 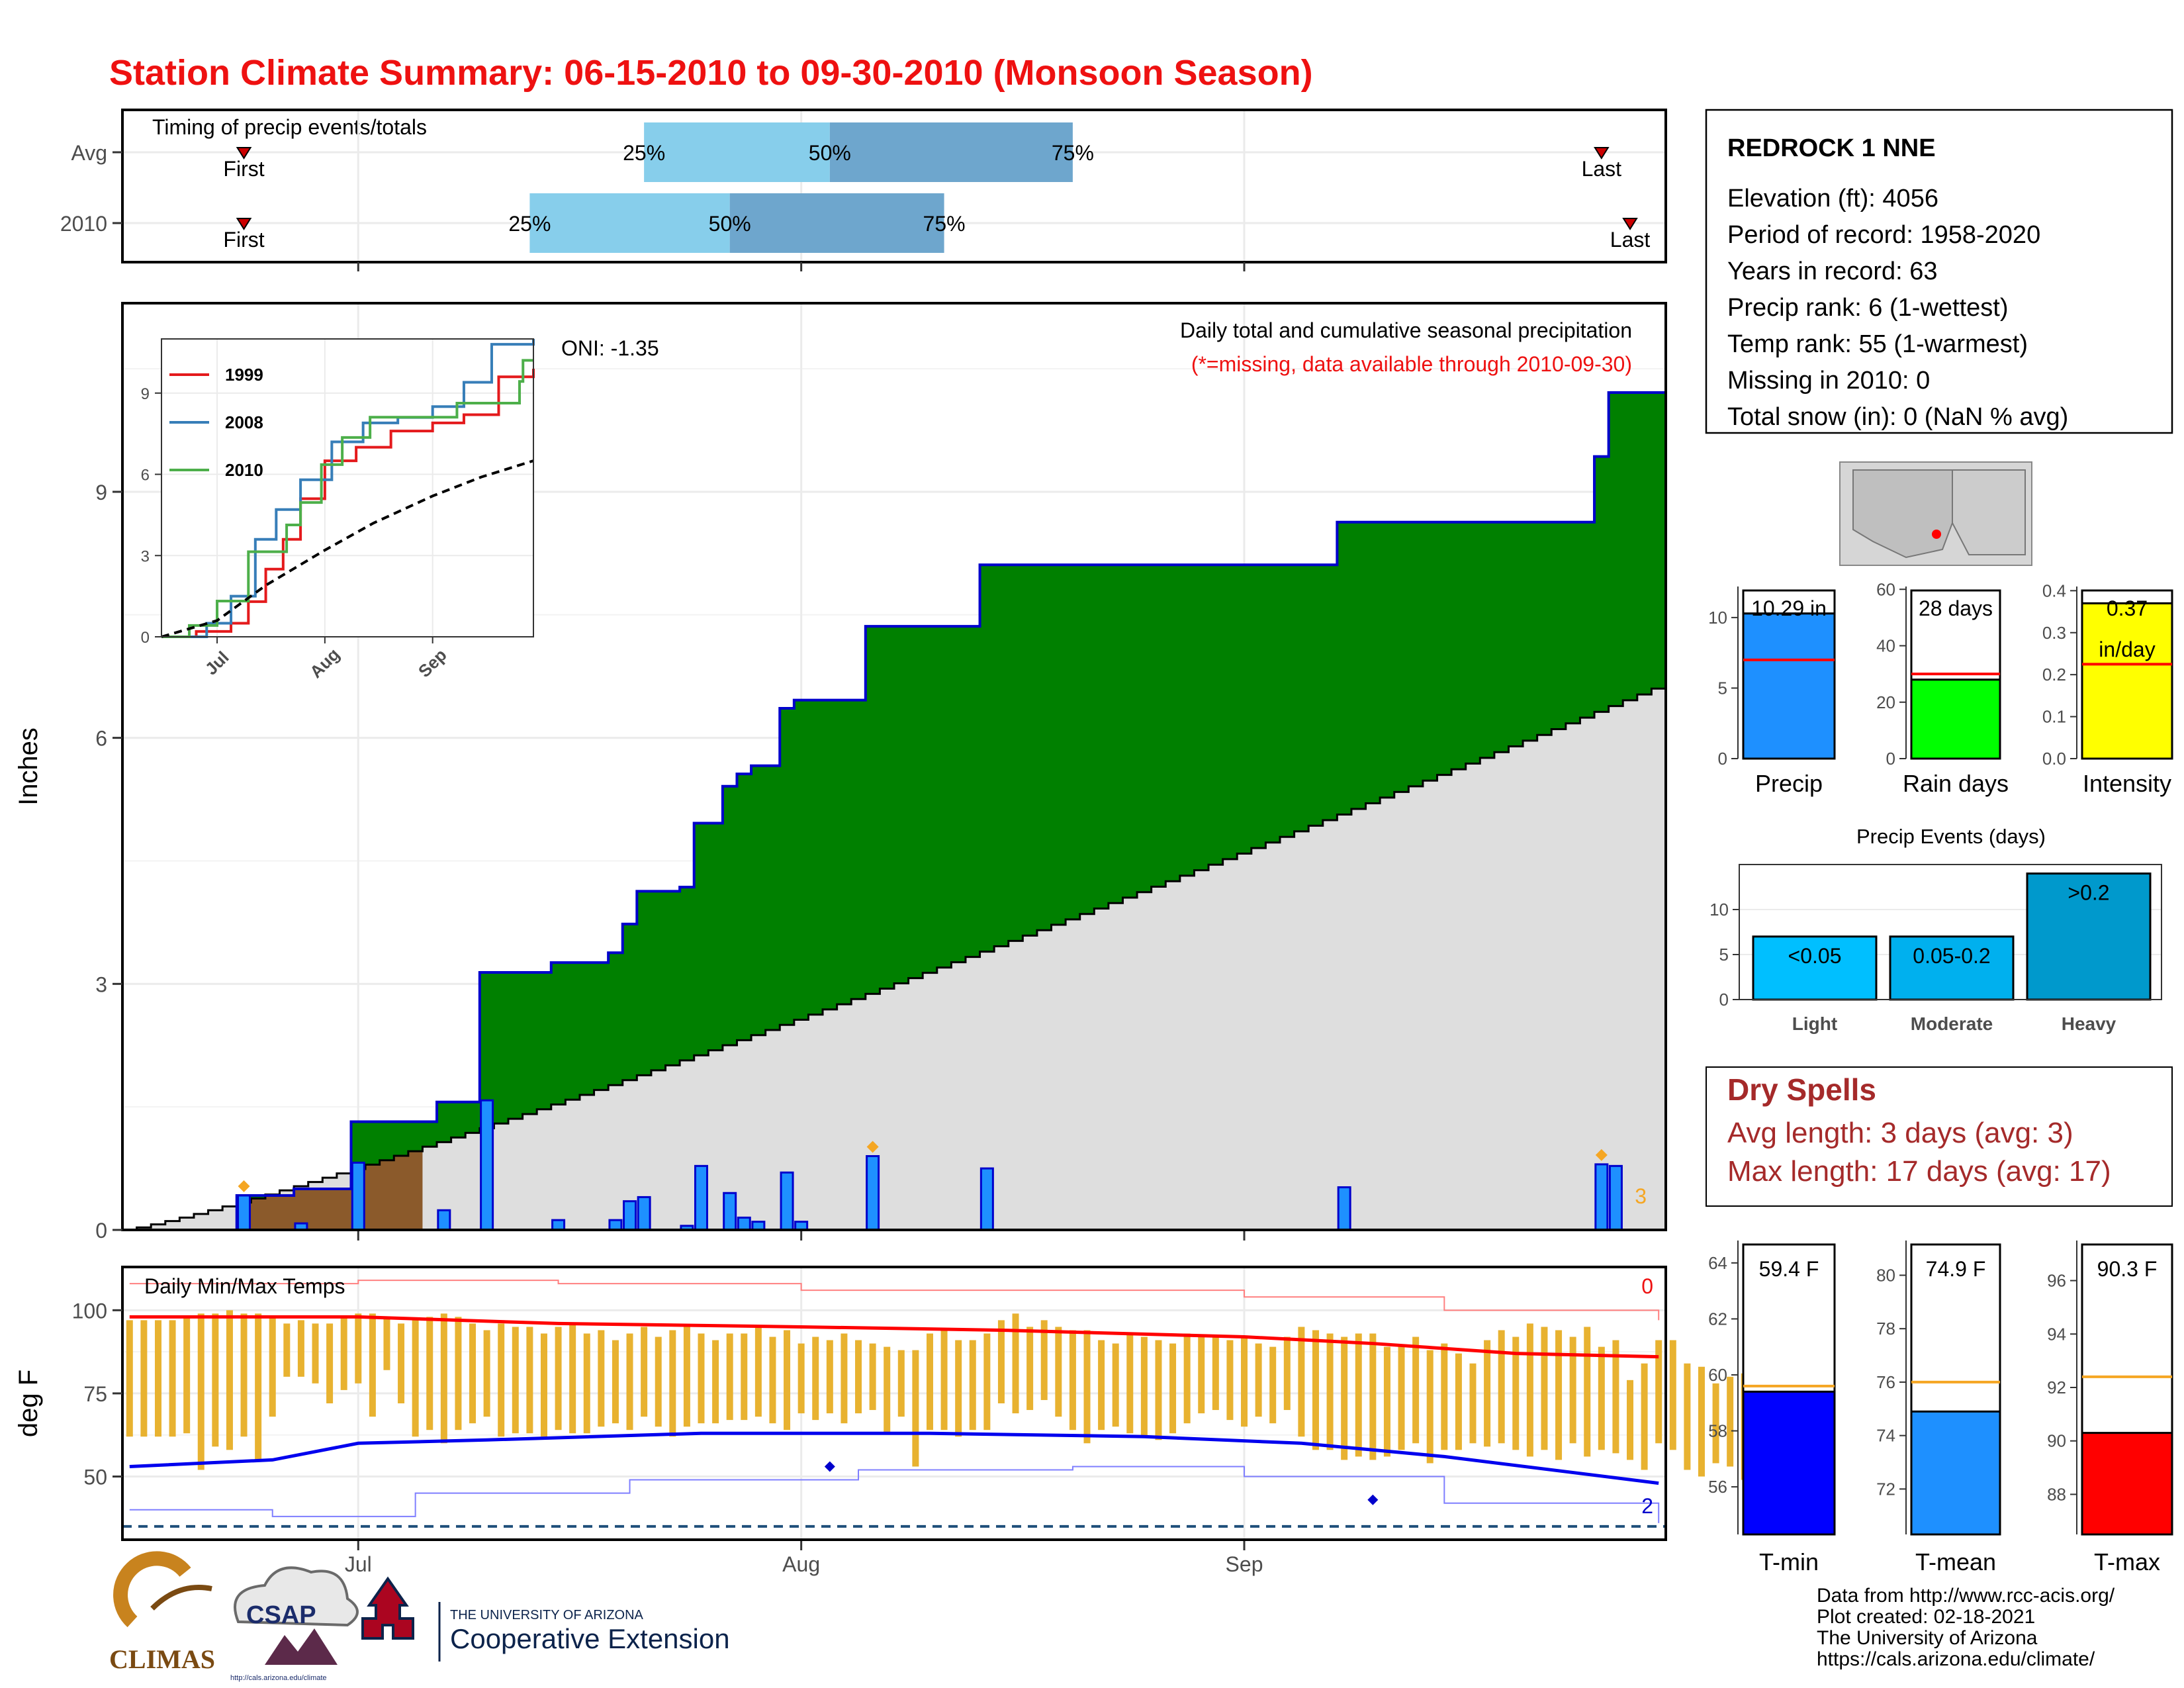 What do you see at coordinates (1868, 308) in the screenshot?
I see `station-info-line: Precip rank: 6 (1-wettest)` at bounding box center [1868, 308].